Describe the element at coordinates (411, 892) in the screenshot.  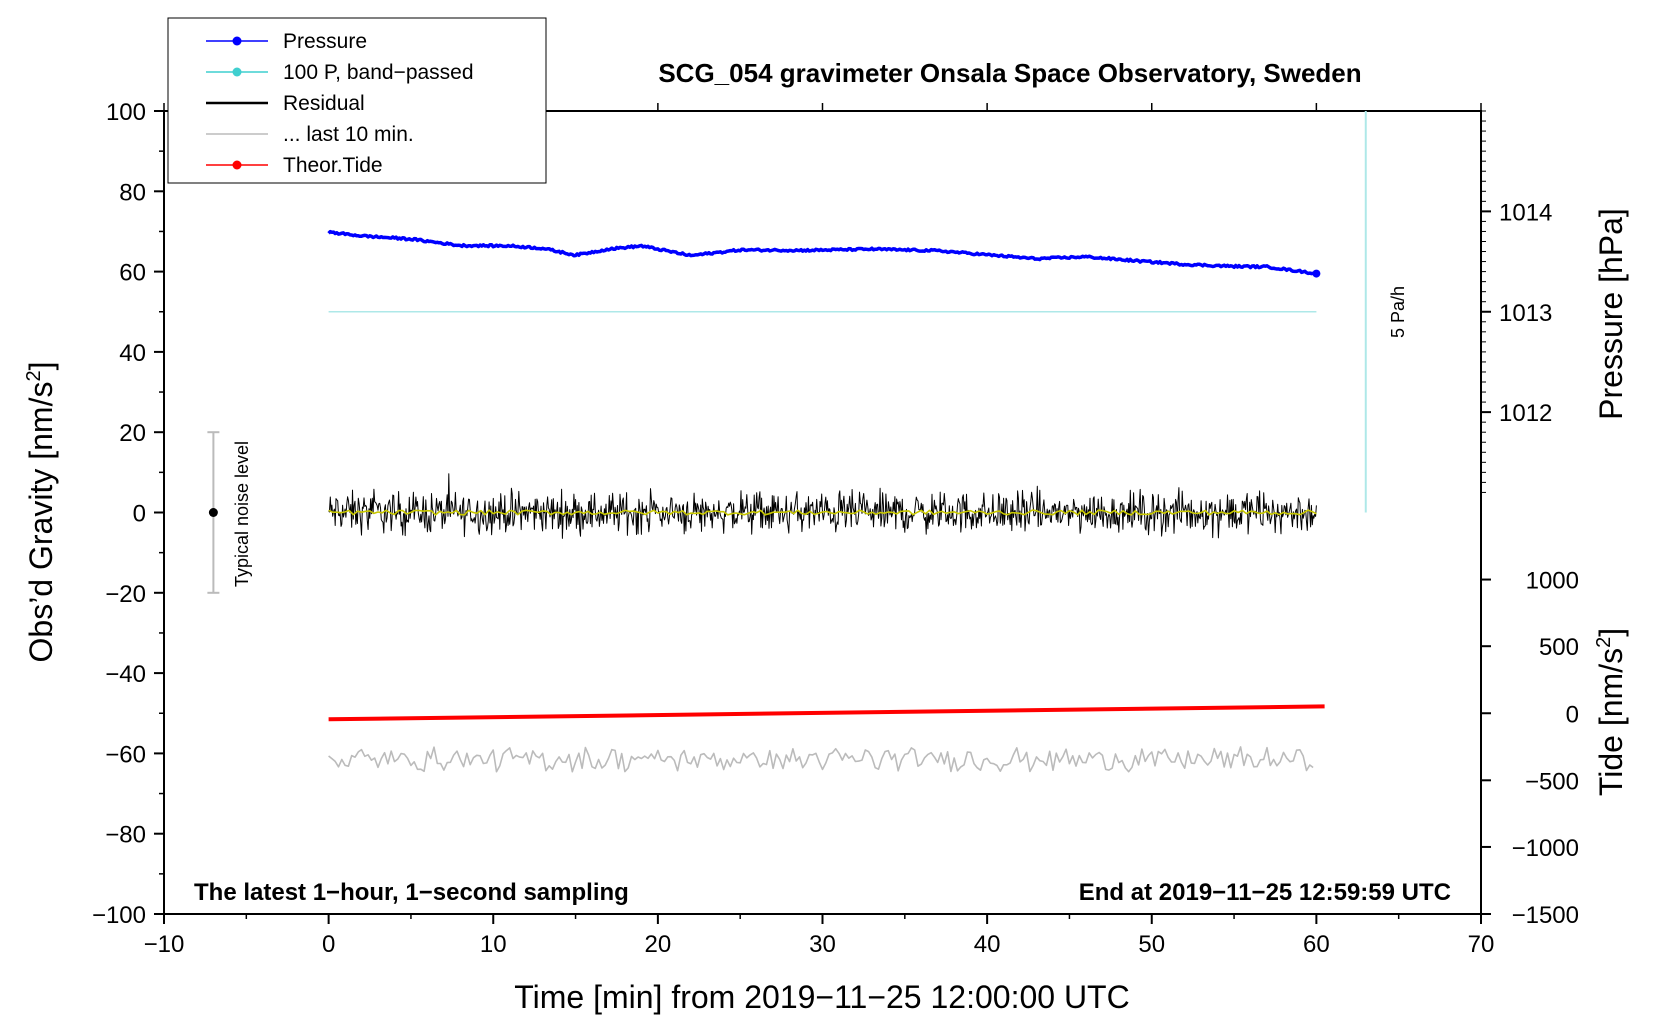
I see `footer-left: The latest 1−hour, 1−second sampling` at that location.